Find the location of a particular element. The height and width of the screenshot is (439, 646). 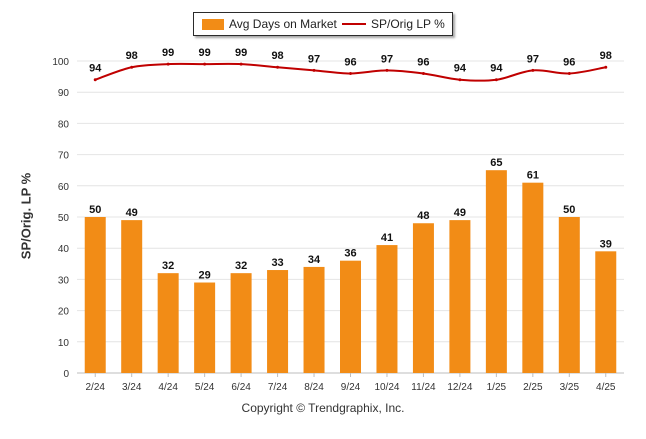

legend-swatch-line is located at coordinates (354, 24).